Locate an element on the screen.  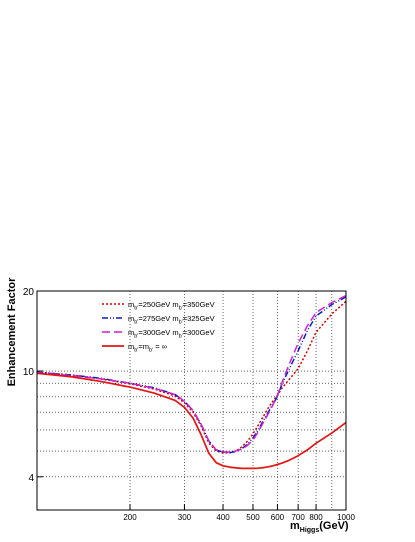
x-tick-label: 600 is located at coordinates (278, 517).